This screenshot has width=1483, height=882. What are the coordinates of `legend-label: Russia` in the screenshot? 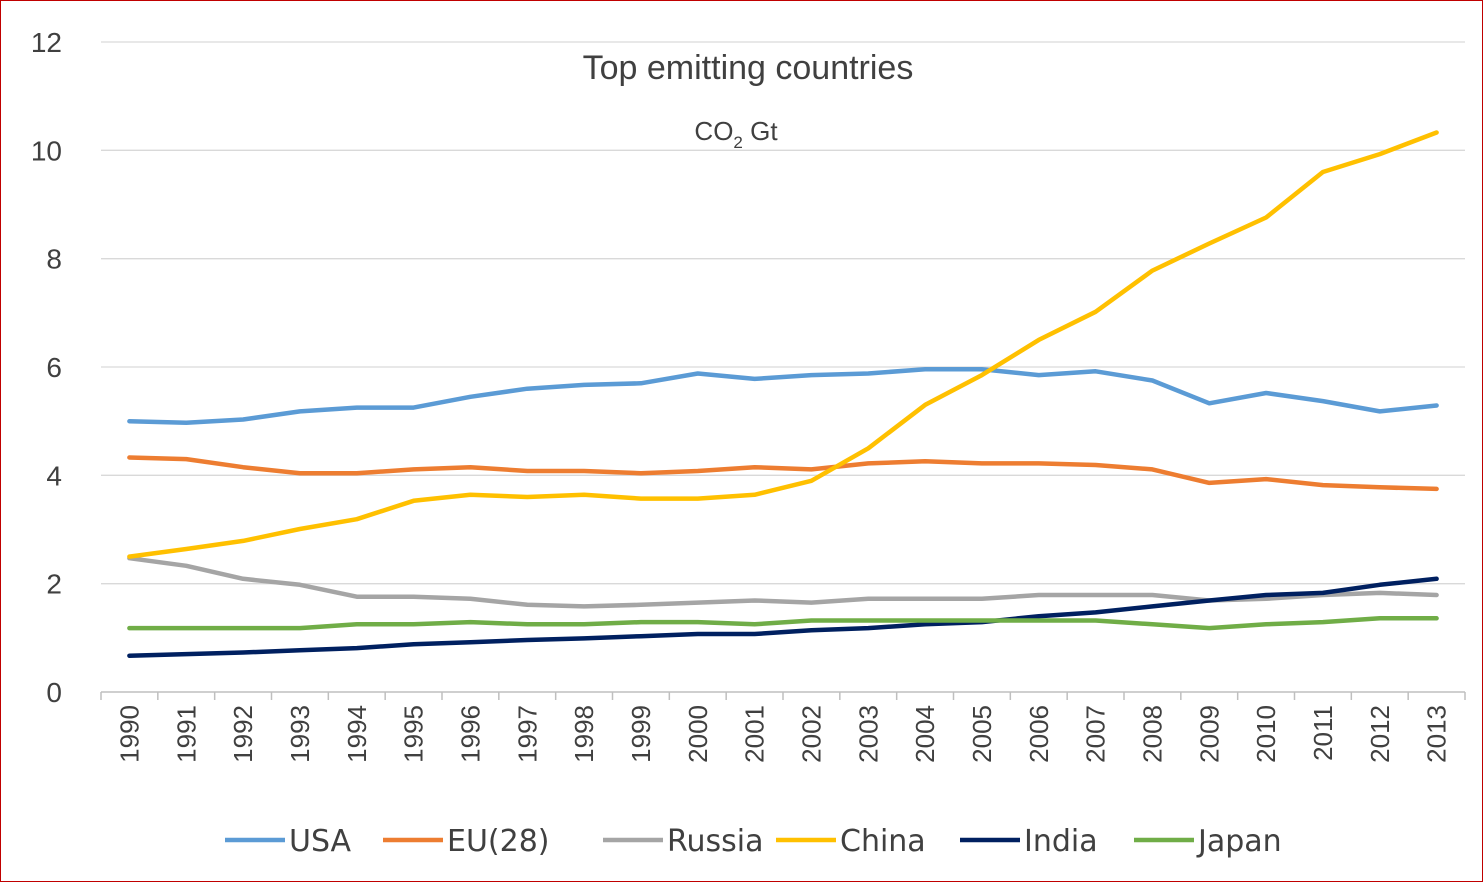 It's located at (715, 841).